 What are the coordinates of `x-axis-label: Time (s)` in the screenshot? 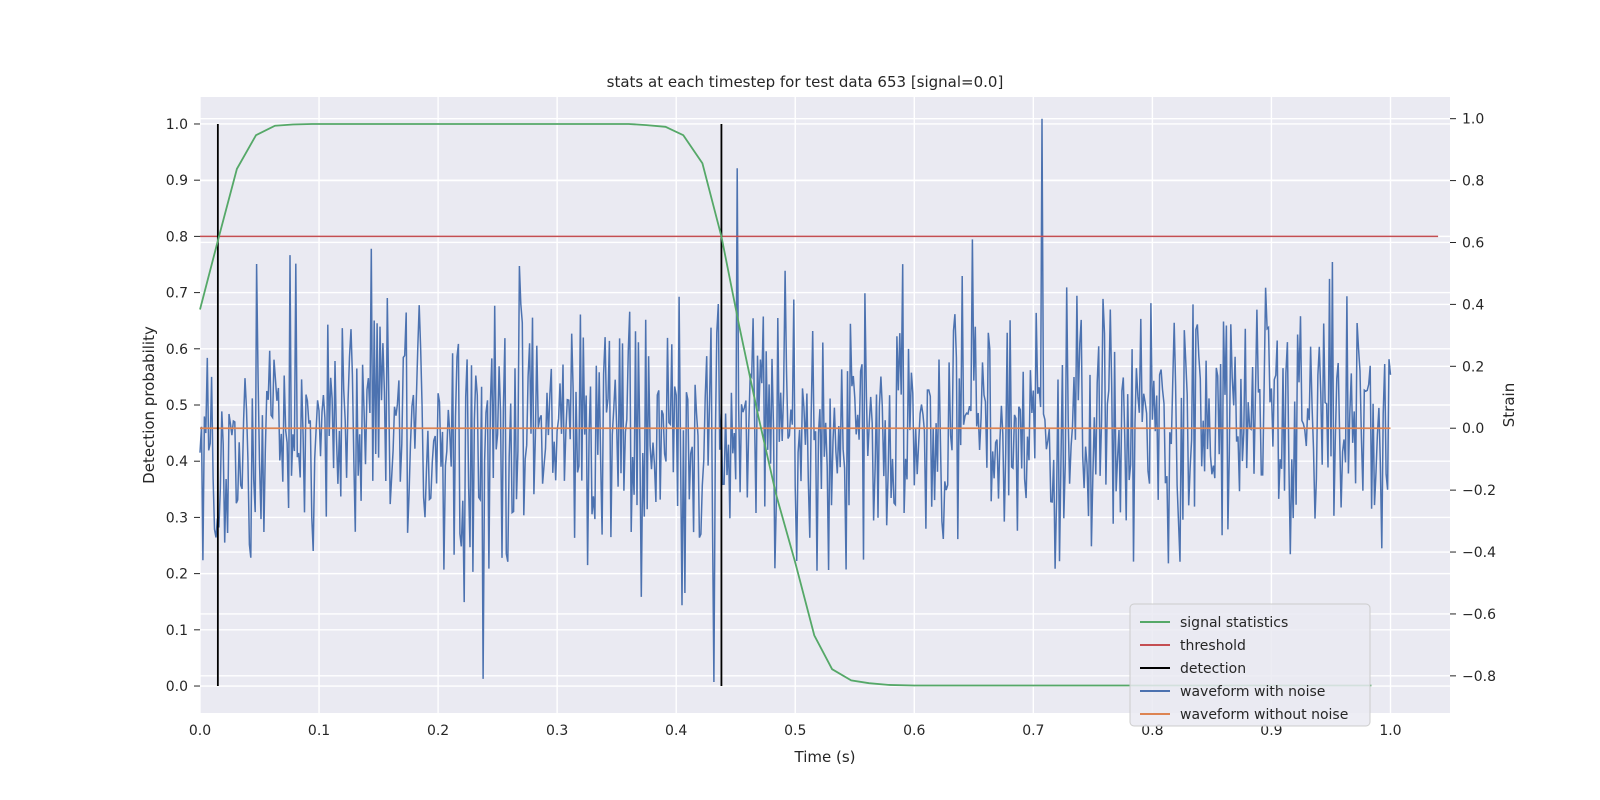 It's located at (825, 757).